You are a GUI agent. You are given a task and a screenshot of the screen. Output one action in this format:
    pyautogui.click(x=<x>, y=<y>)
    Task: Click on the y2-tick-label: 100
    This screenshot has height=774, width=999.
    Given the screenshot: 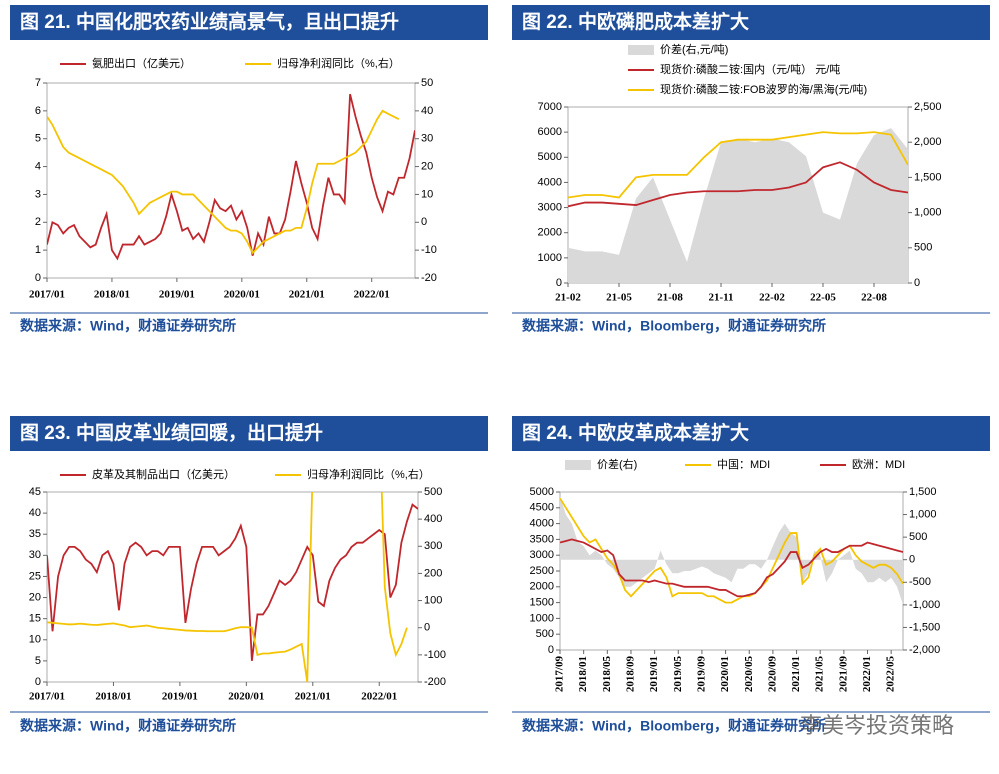 What is the action you would take?
    pyautogui.click(x=433, y=600)
    